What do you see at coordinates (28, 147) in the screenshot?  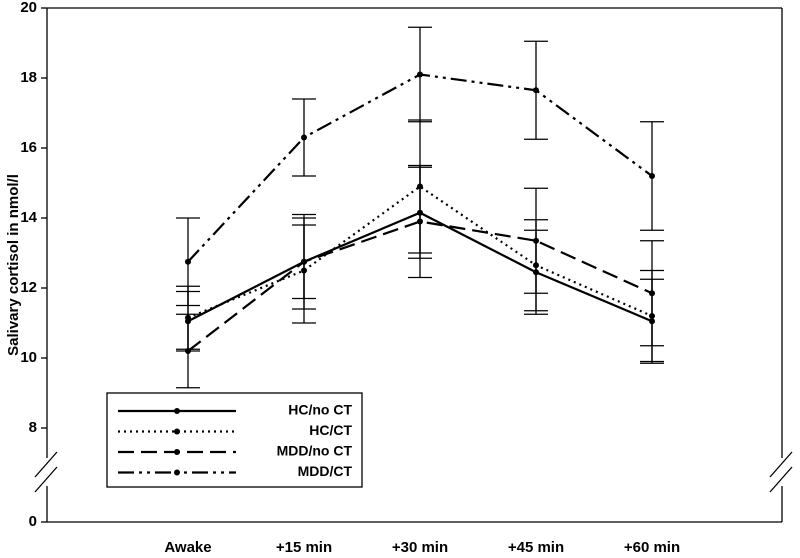 I see `y-tick-label: 16` at bounding box center [28, 147].